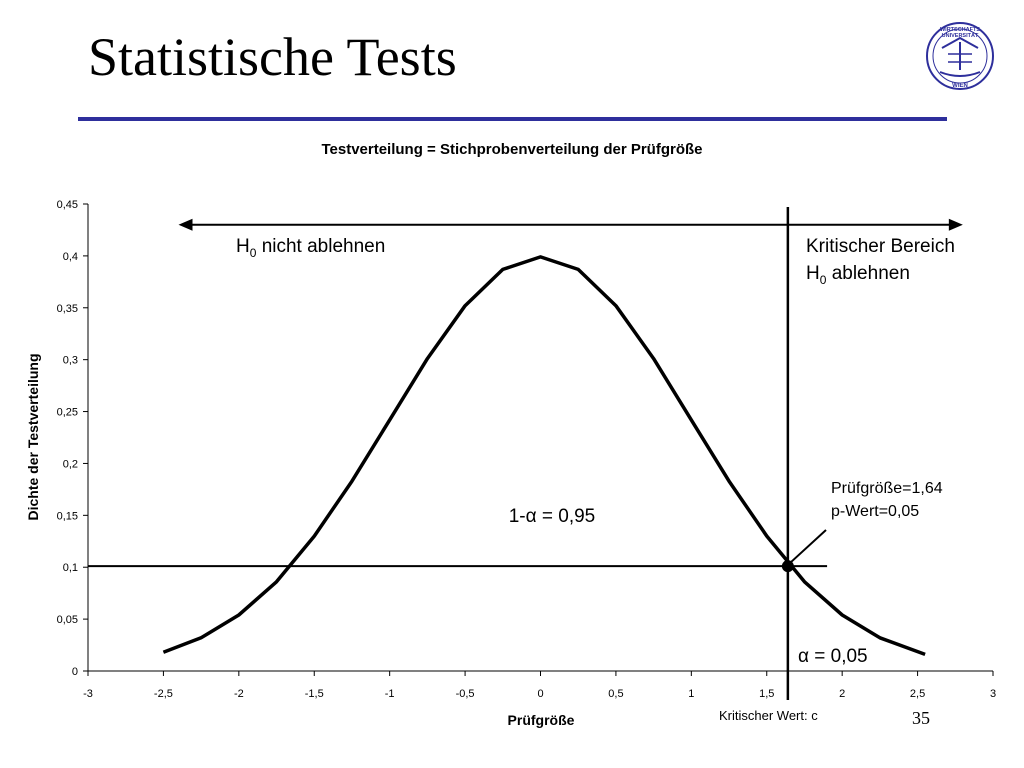  I want to click on x-tick-label: -2, so click(239, 694).